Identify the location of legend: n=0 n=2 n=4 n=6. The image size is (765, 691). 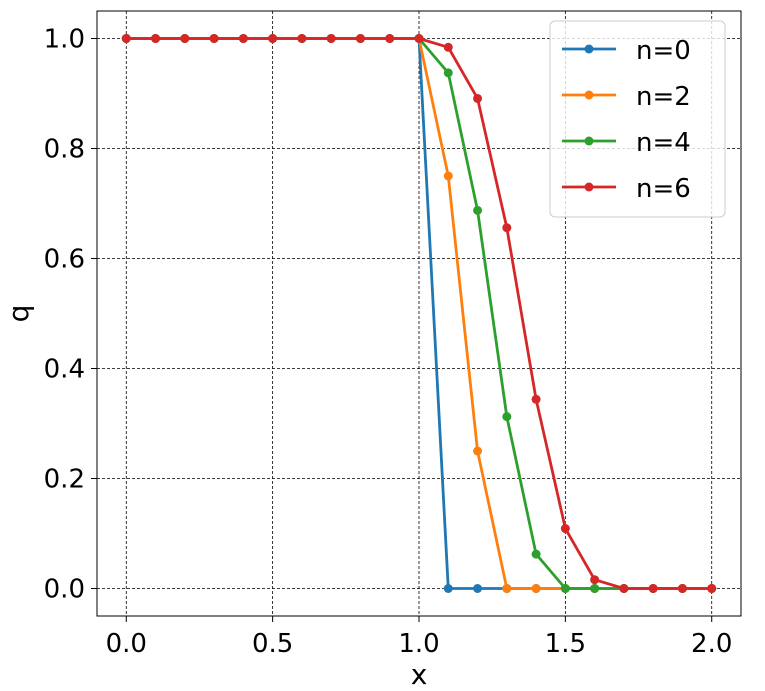
(637, 119).